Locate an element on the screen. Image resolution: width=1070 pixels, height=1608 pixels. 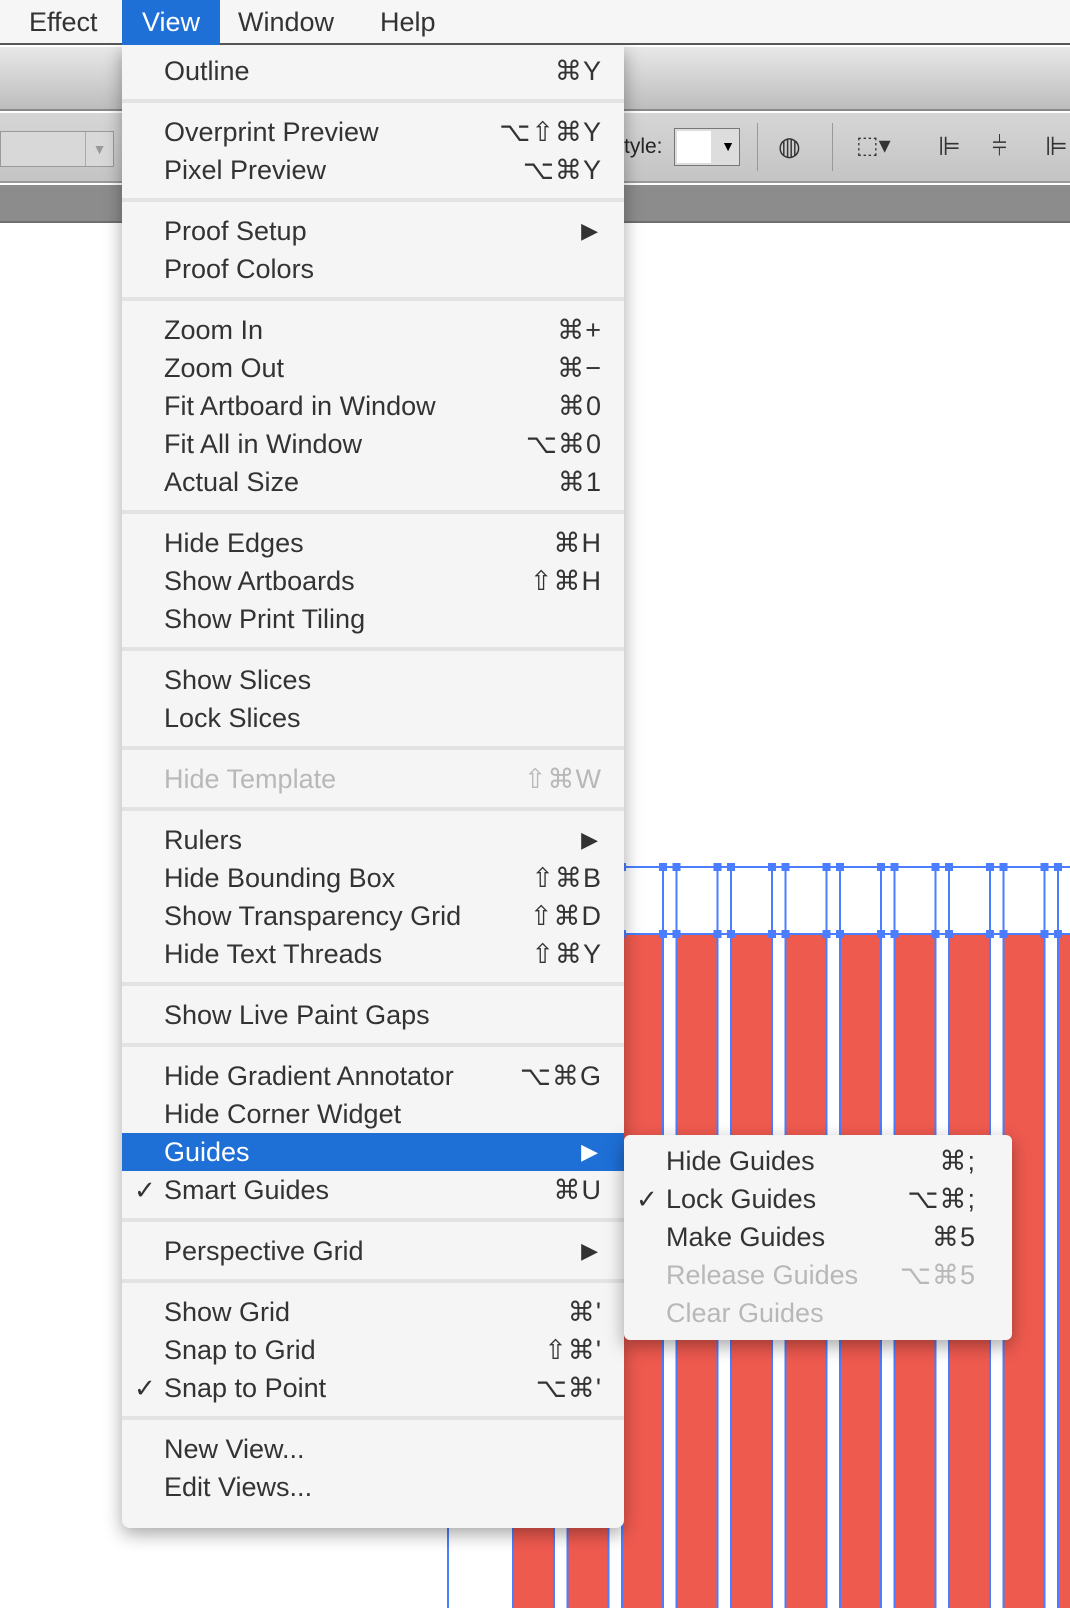
menu-item-label: Hide Text Threads is located at coordinates (273, 954).